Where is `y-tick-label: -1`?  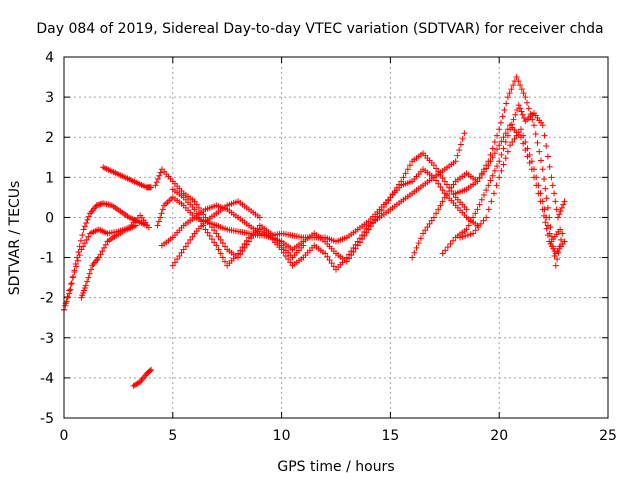
y-tick-label: -1 is located at coordinates (47, 259).